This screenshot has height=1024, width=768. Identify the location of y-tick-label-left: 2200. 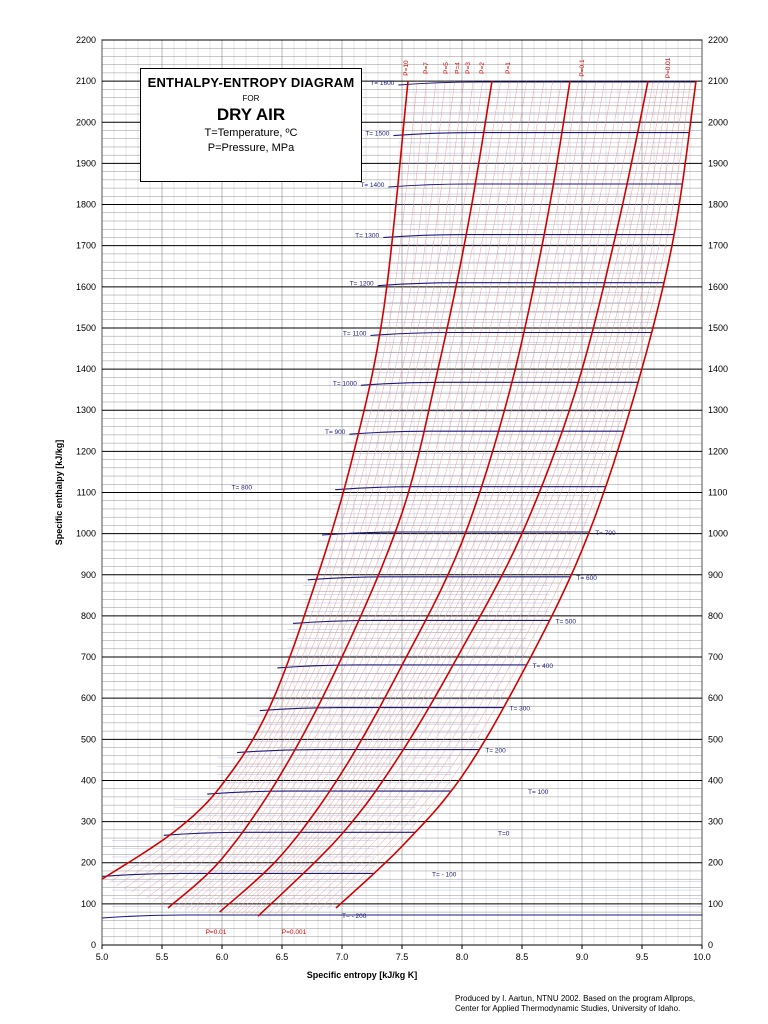
(86, 40).